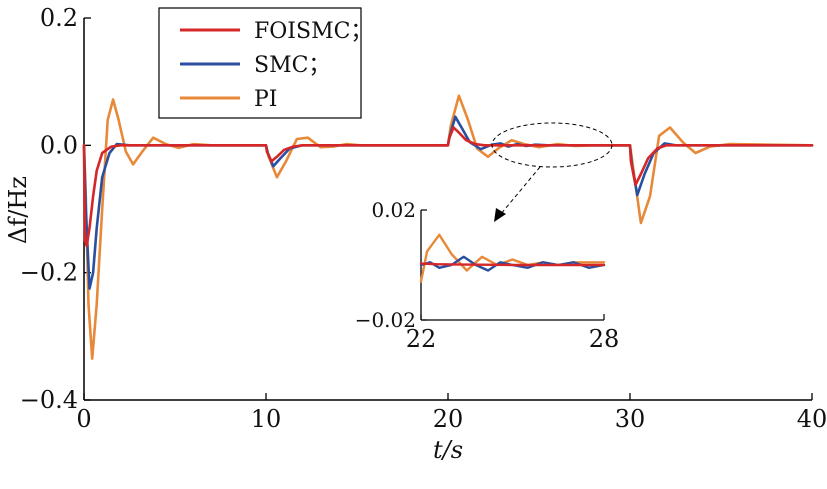  I want to click on inset-y-tick-label: 0.02, so click(393, 210).